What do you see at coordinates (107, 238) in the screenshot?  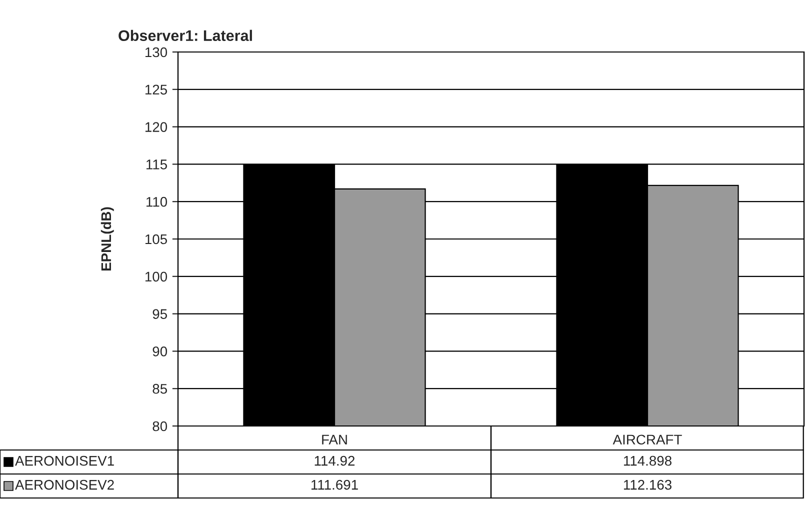 I see `y-axis-title: EPNL(dB)` at bounding box center [107, 238].